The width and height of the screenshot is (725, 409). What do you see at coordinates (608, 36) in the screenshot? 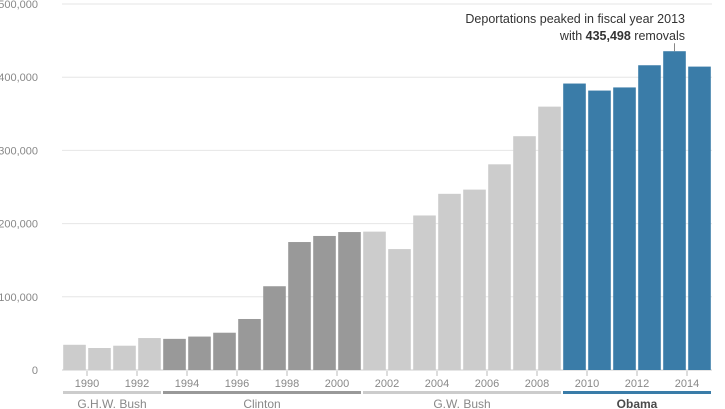
I see `annotation-peak-value: 435,498` at bounding box center [608, 36].